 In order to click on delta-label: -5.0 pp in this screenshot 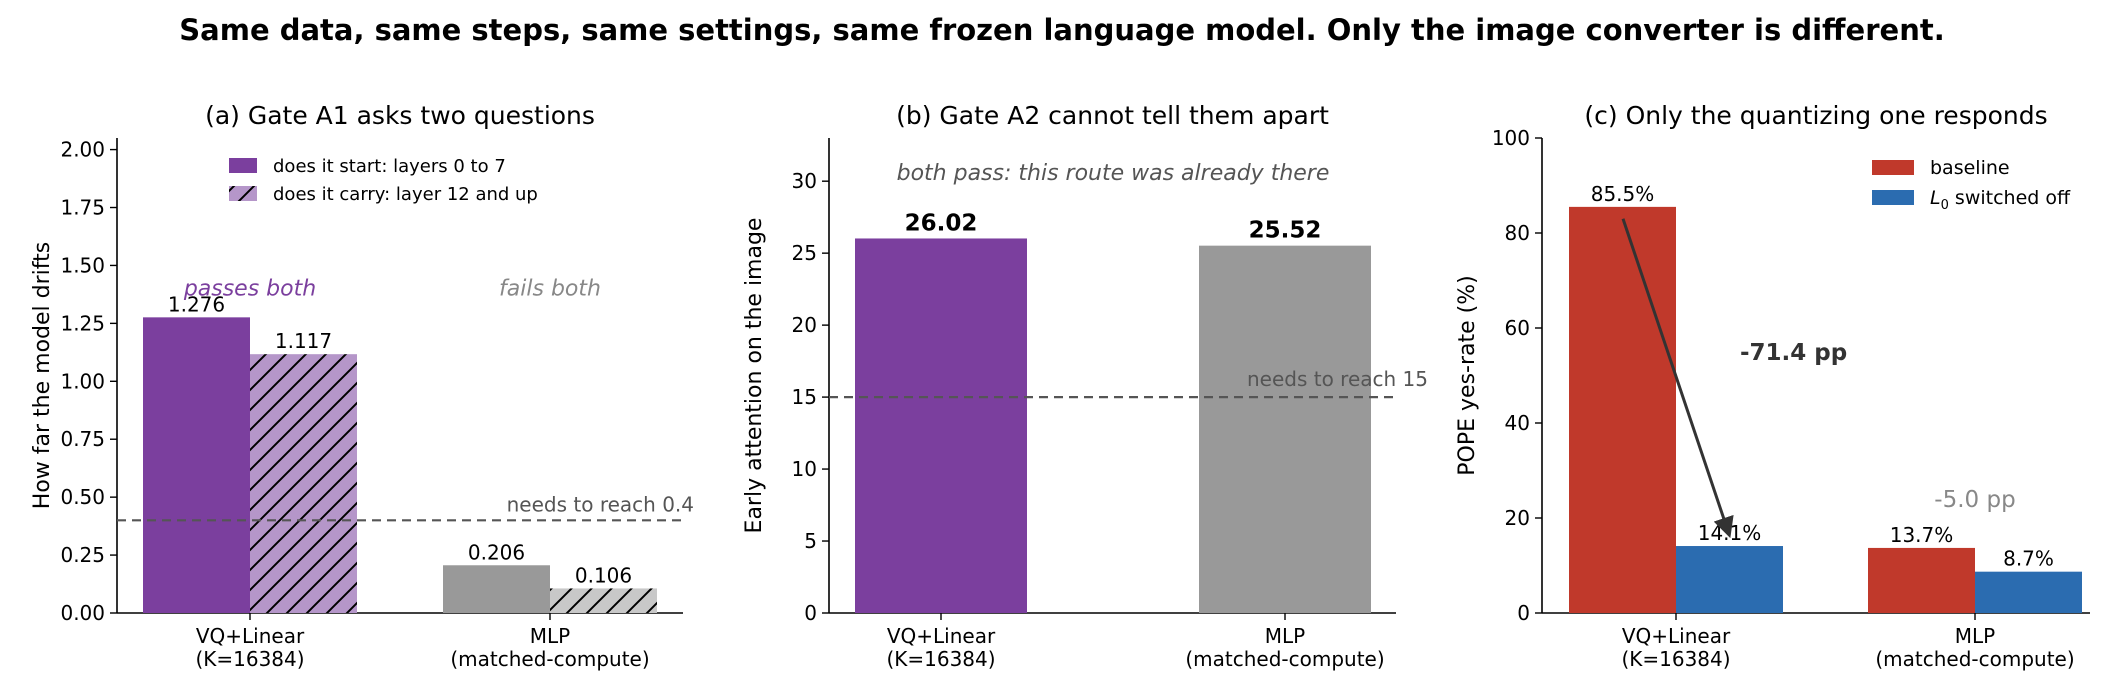, I will do `click(1974, 500)`.